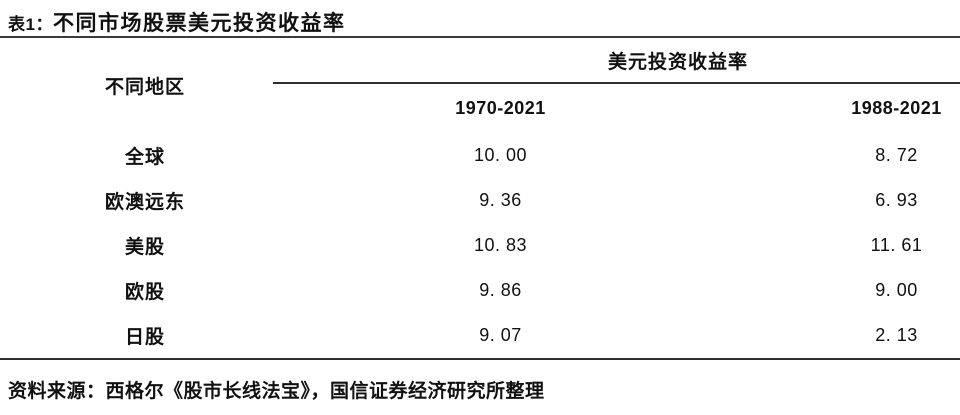  Describe the element at coordinates (500, 290) in the screenshot. I see `value-1970-2021: 9. 86` at that location.